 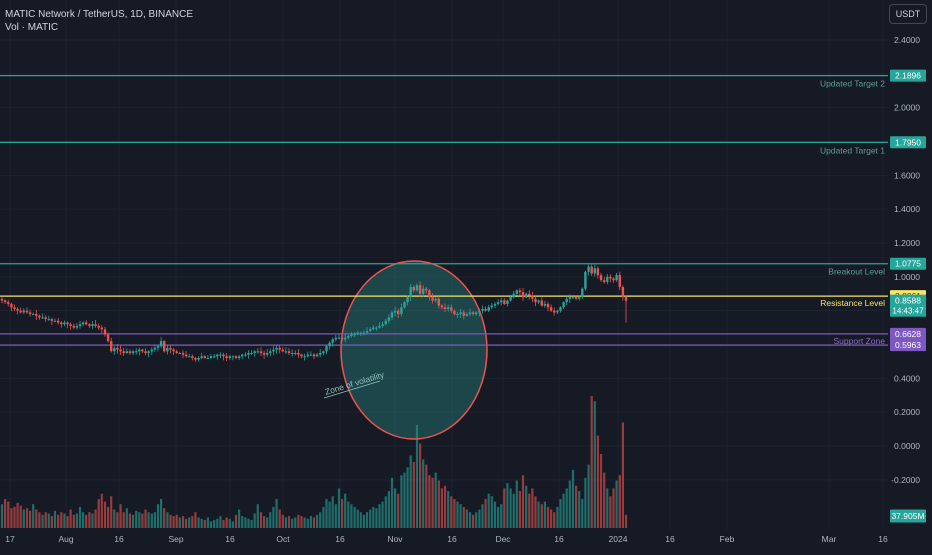 I want to click on volume-tag-bg, so click(x=908, y=516).